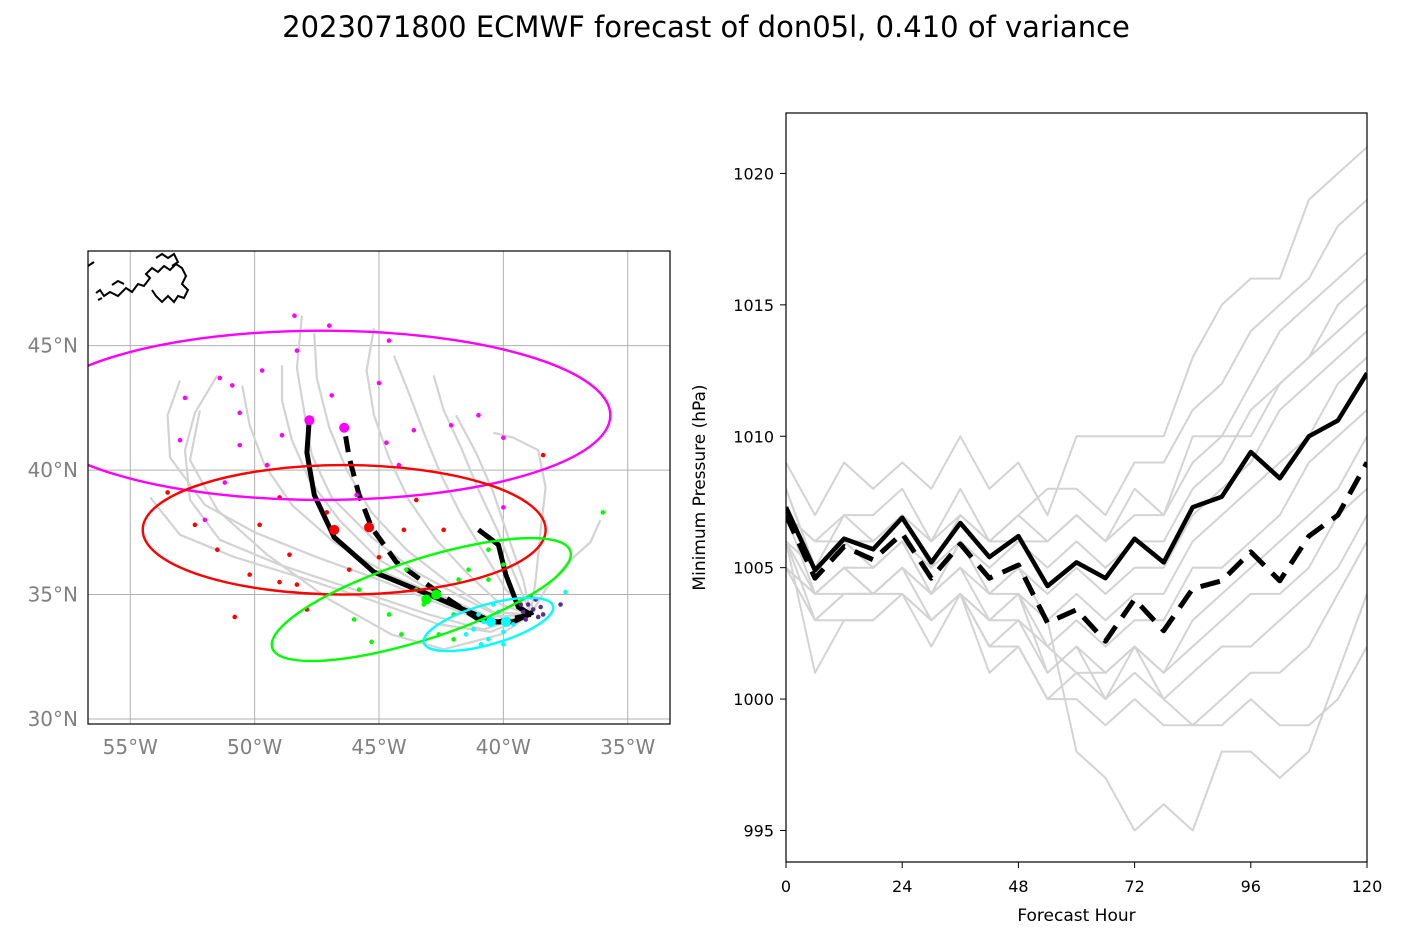  Describe the element at coordinates (504, 572) in the screenshot. I see `mean-track-segment` at that location.